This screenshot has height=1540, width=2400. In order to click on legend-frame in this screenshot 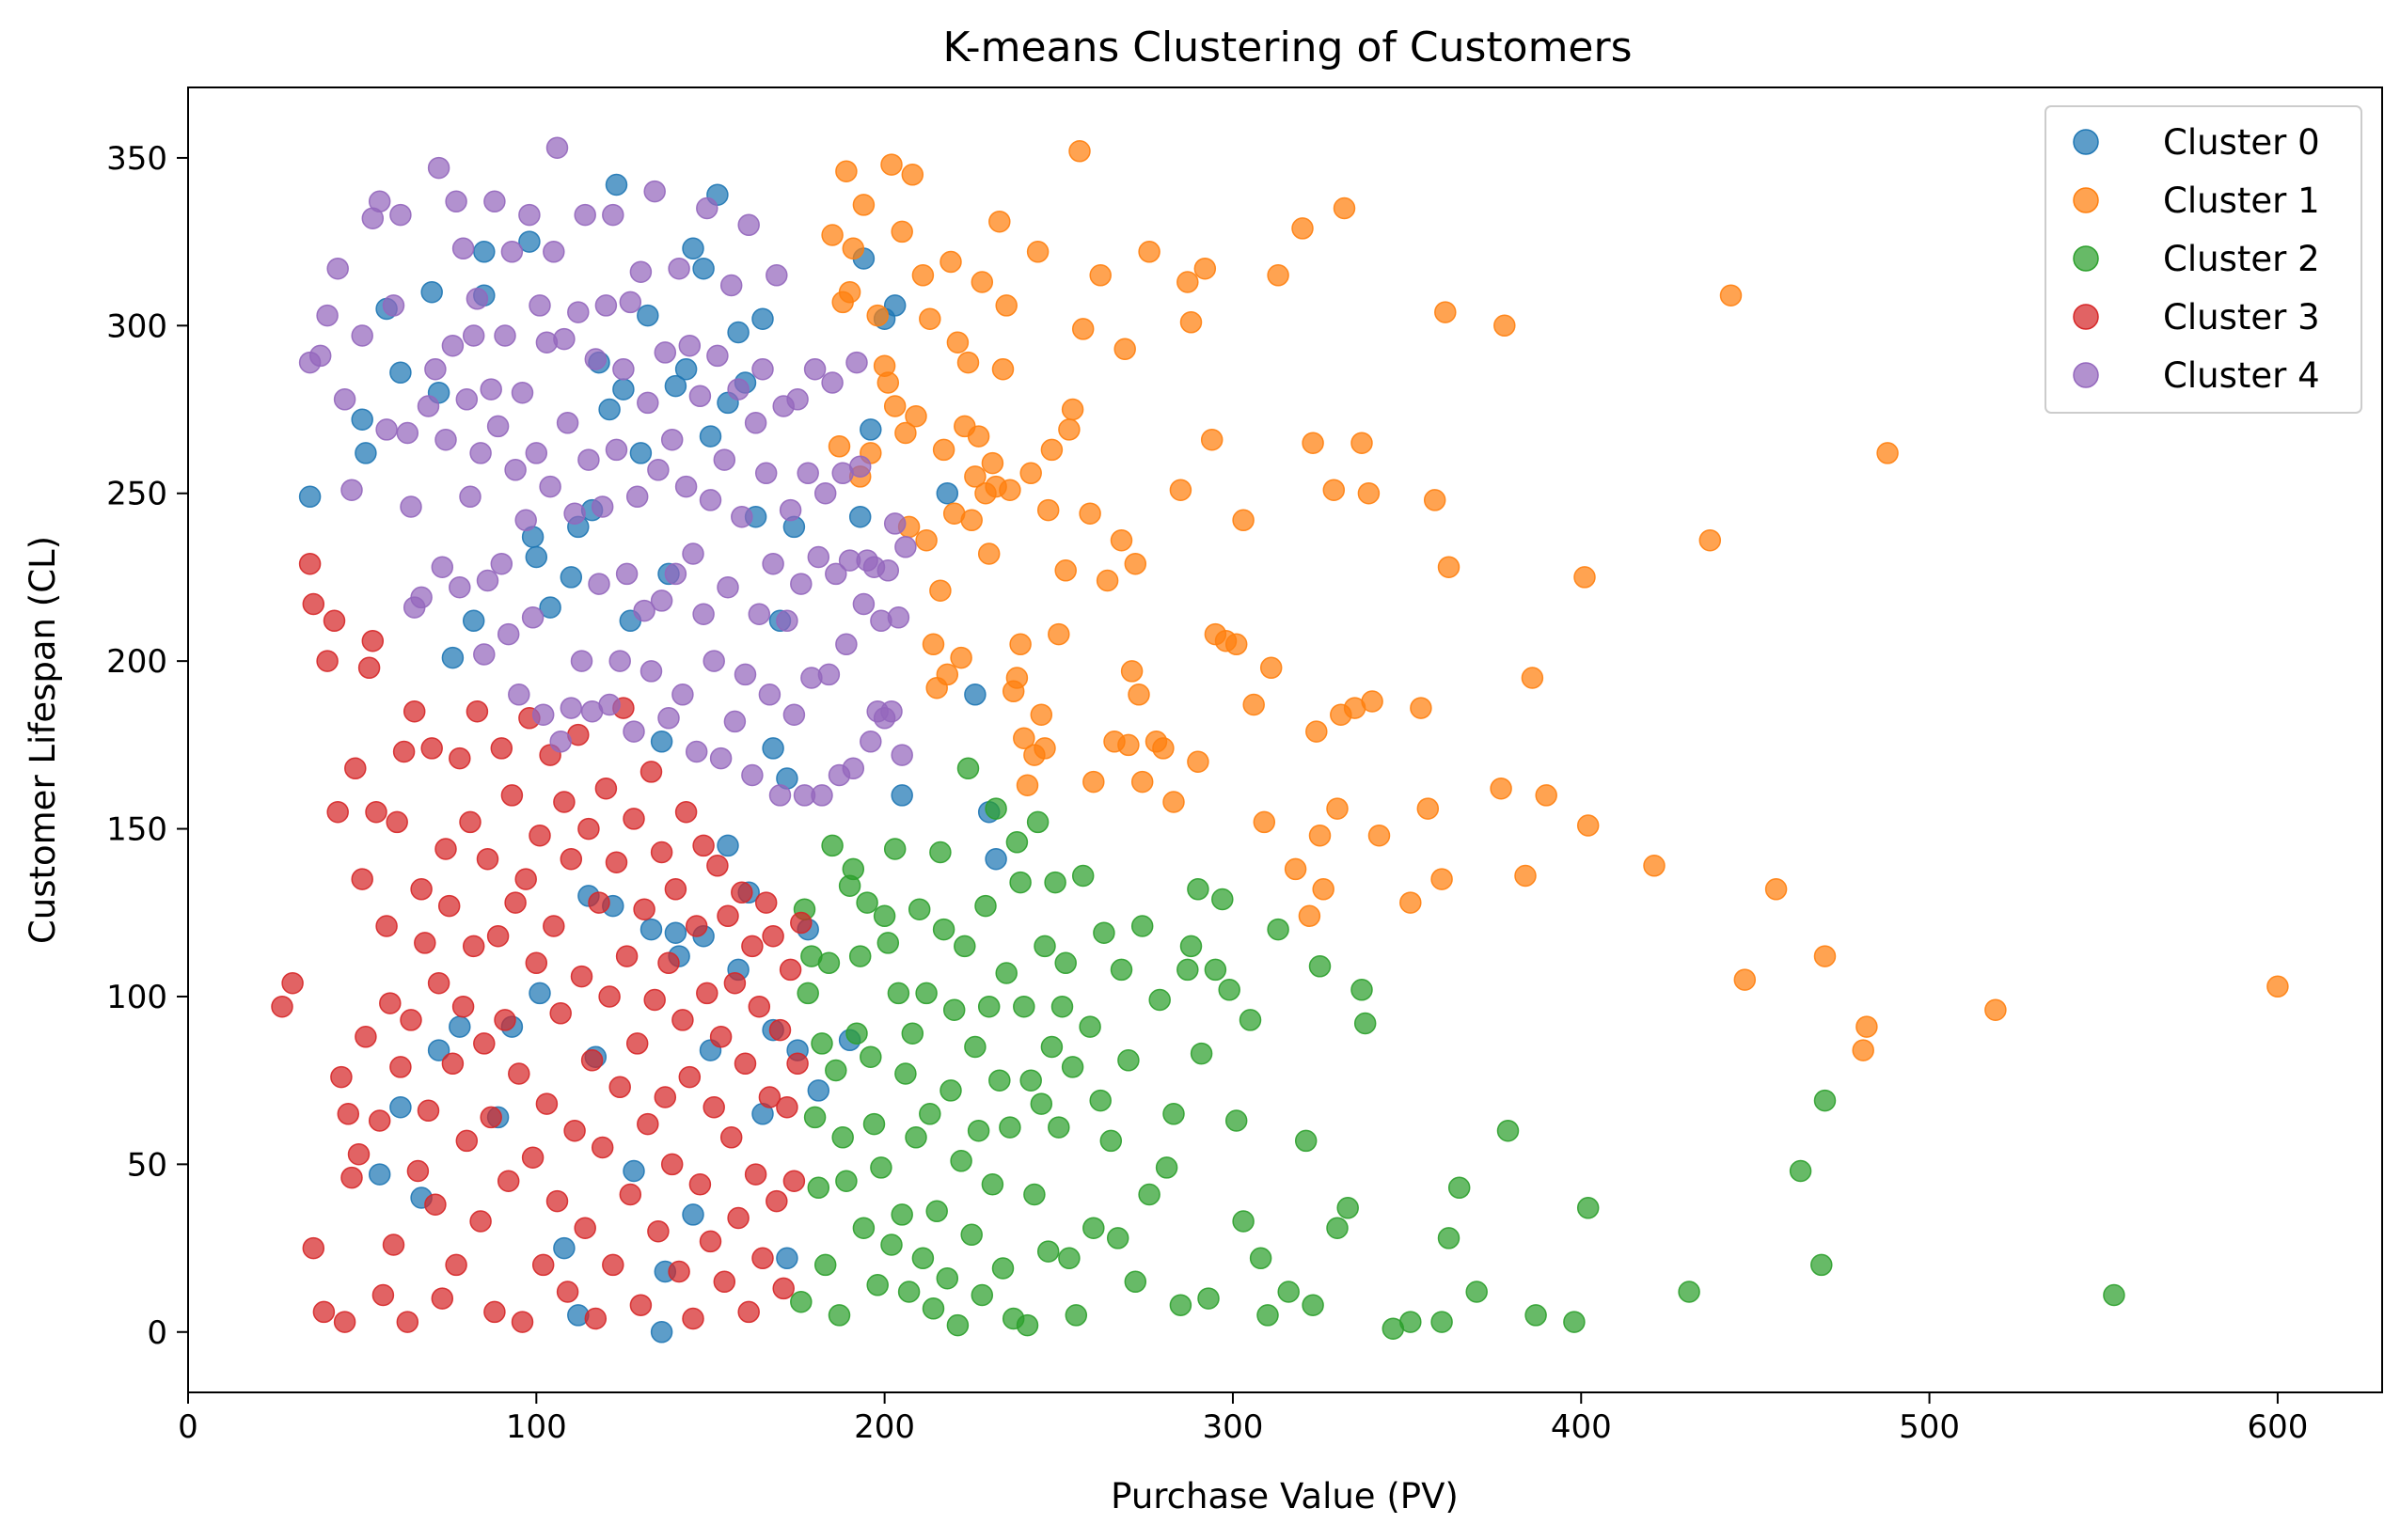, I will do `click(2203, 260)`.